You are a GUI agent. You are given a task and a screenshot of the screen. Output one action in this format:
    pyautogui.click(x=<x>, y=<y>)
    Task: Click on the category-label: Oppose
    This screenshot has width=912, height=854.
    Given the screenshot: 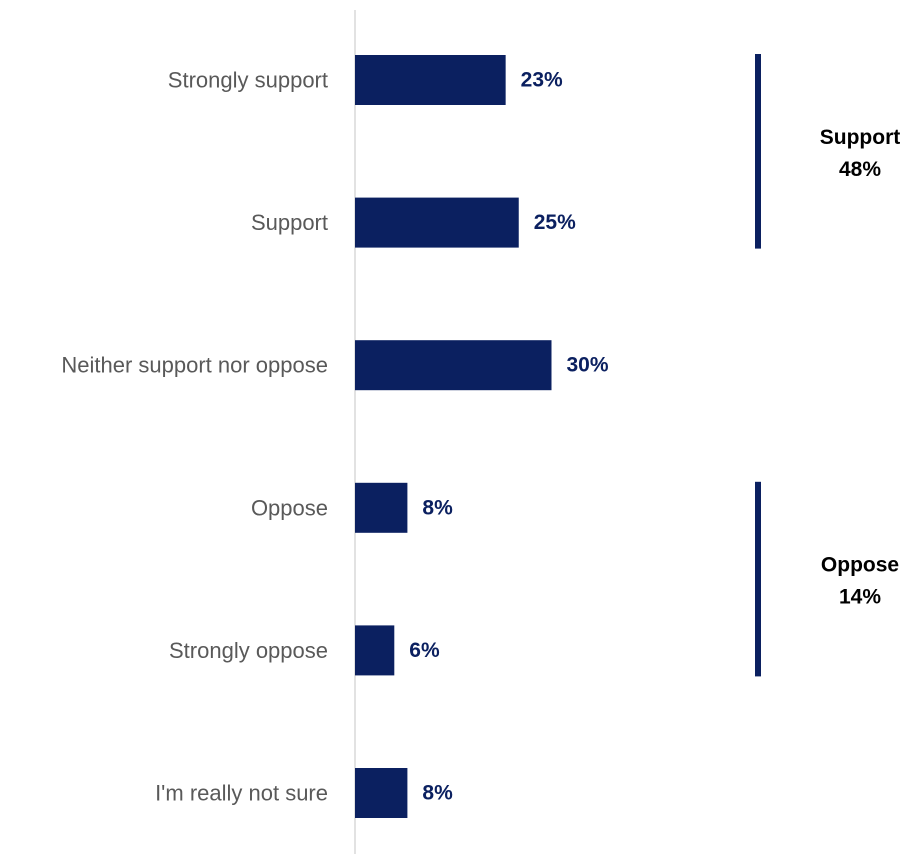 What is the action you would take?
    pyautogui.click(x=289, y=507)
    